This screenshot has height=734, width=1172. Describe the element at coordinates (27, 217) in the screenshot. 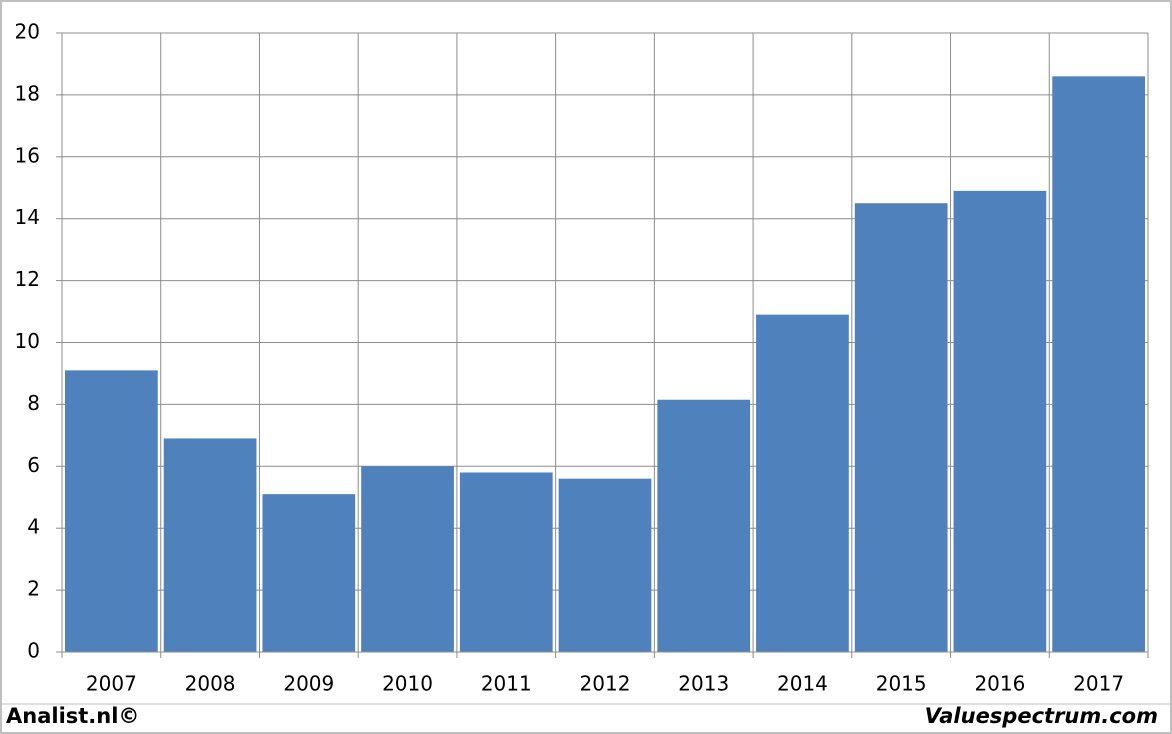

I see `y-tick-label: 14` at that location.